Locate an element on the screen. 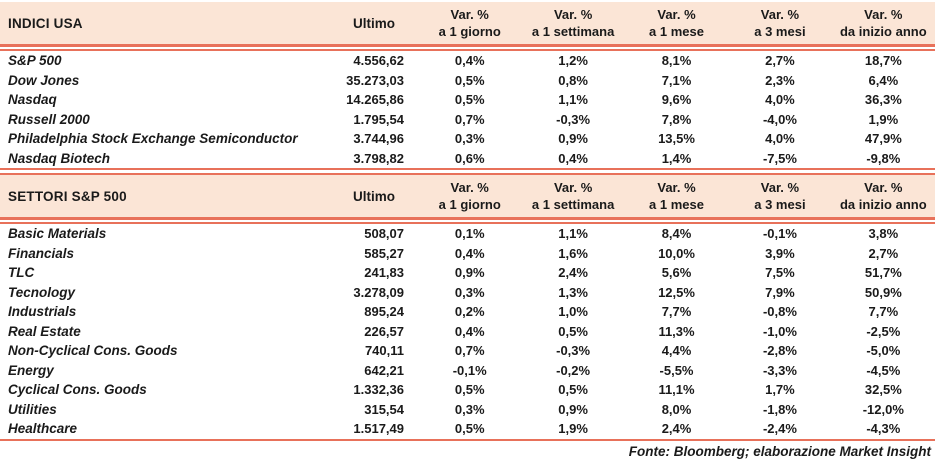 This screenshot has height=462, width=935. ultimo-value: 1.517,49 is located at coordinates (378, 429).